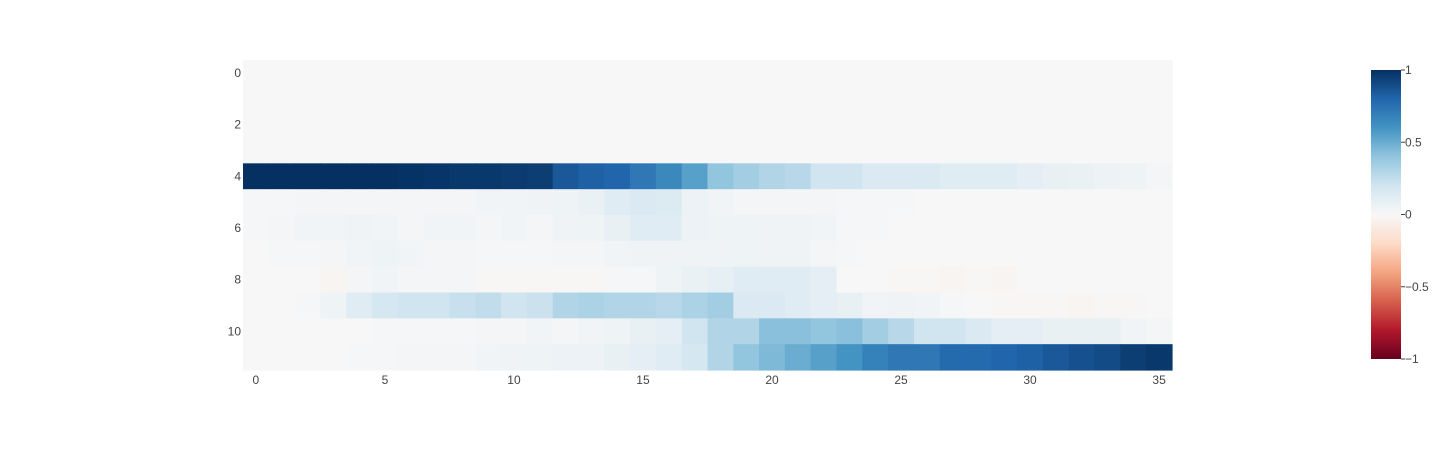 This screenshot has width=1453, height=455. What do you see at coordinates (385, 380) in the screenshot?
I see `x-tick-label: 5` at bounding box center [385, 380].